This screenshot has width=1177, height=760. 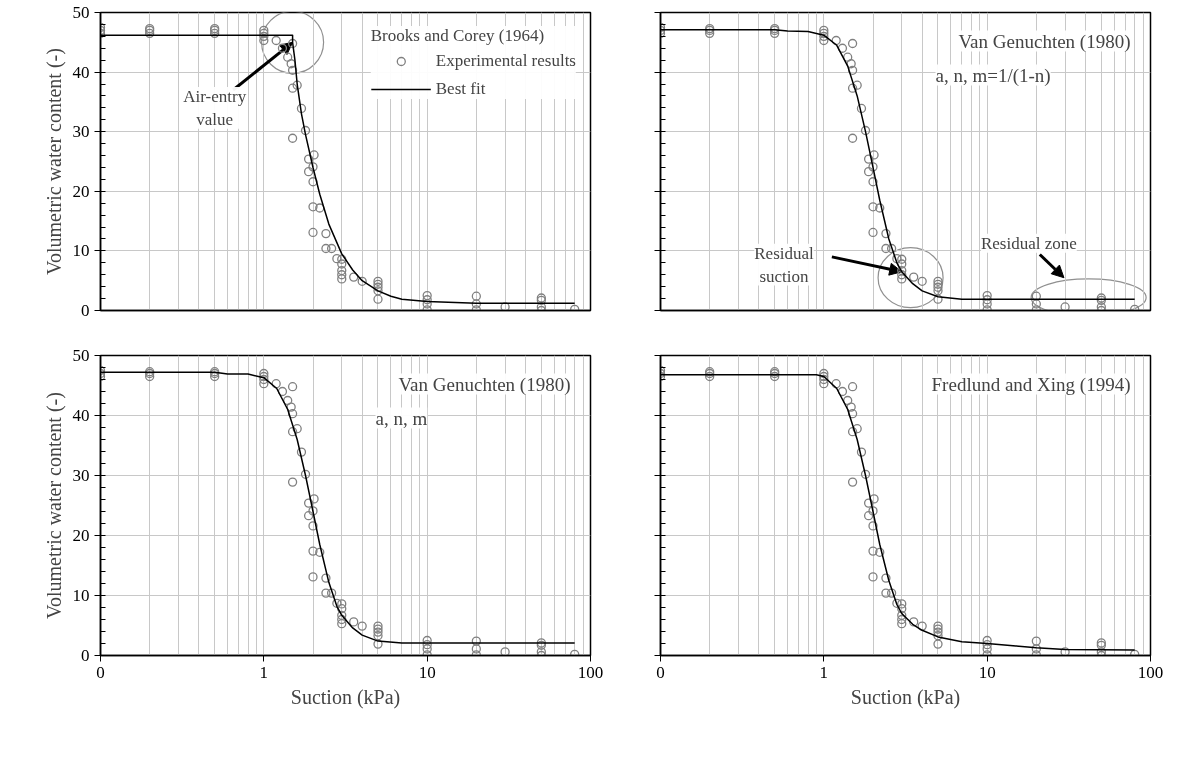 What do you see at coordinates (401, 418) in the screenshot?
I see `text: a, n, m` at bounding box center [401, 418].